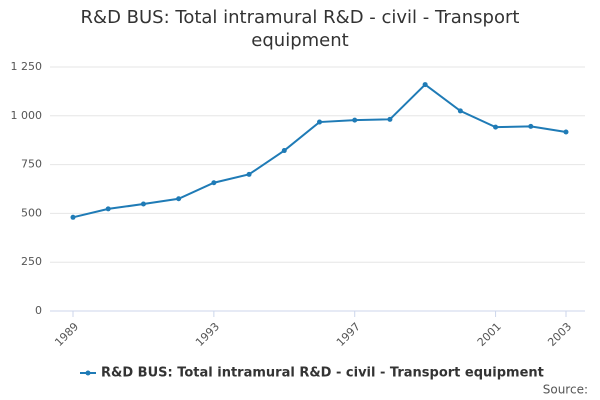 Image resolution: width=600 pixels, height=400 pixels. What do you see at coordinates (559, 334) in the screenshot?
I see `x-tick-label: 2003` at bounding box center [559, 334].